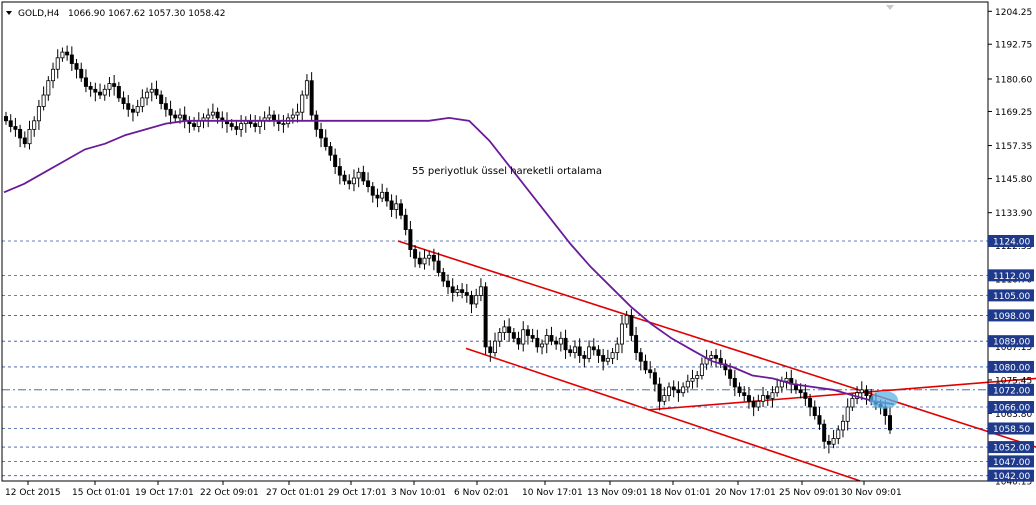 The height and width of the screenshot is (505, 1036). What do you see at coordinates (1013, 113) in the screenshot?
I see `y-tick-label: 1169.25` at bounding box center [1013, 113].